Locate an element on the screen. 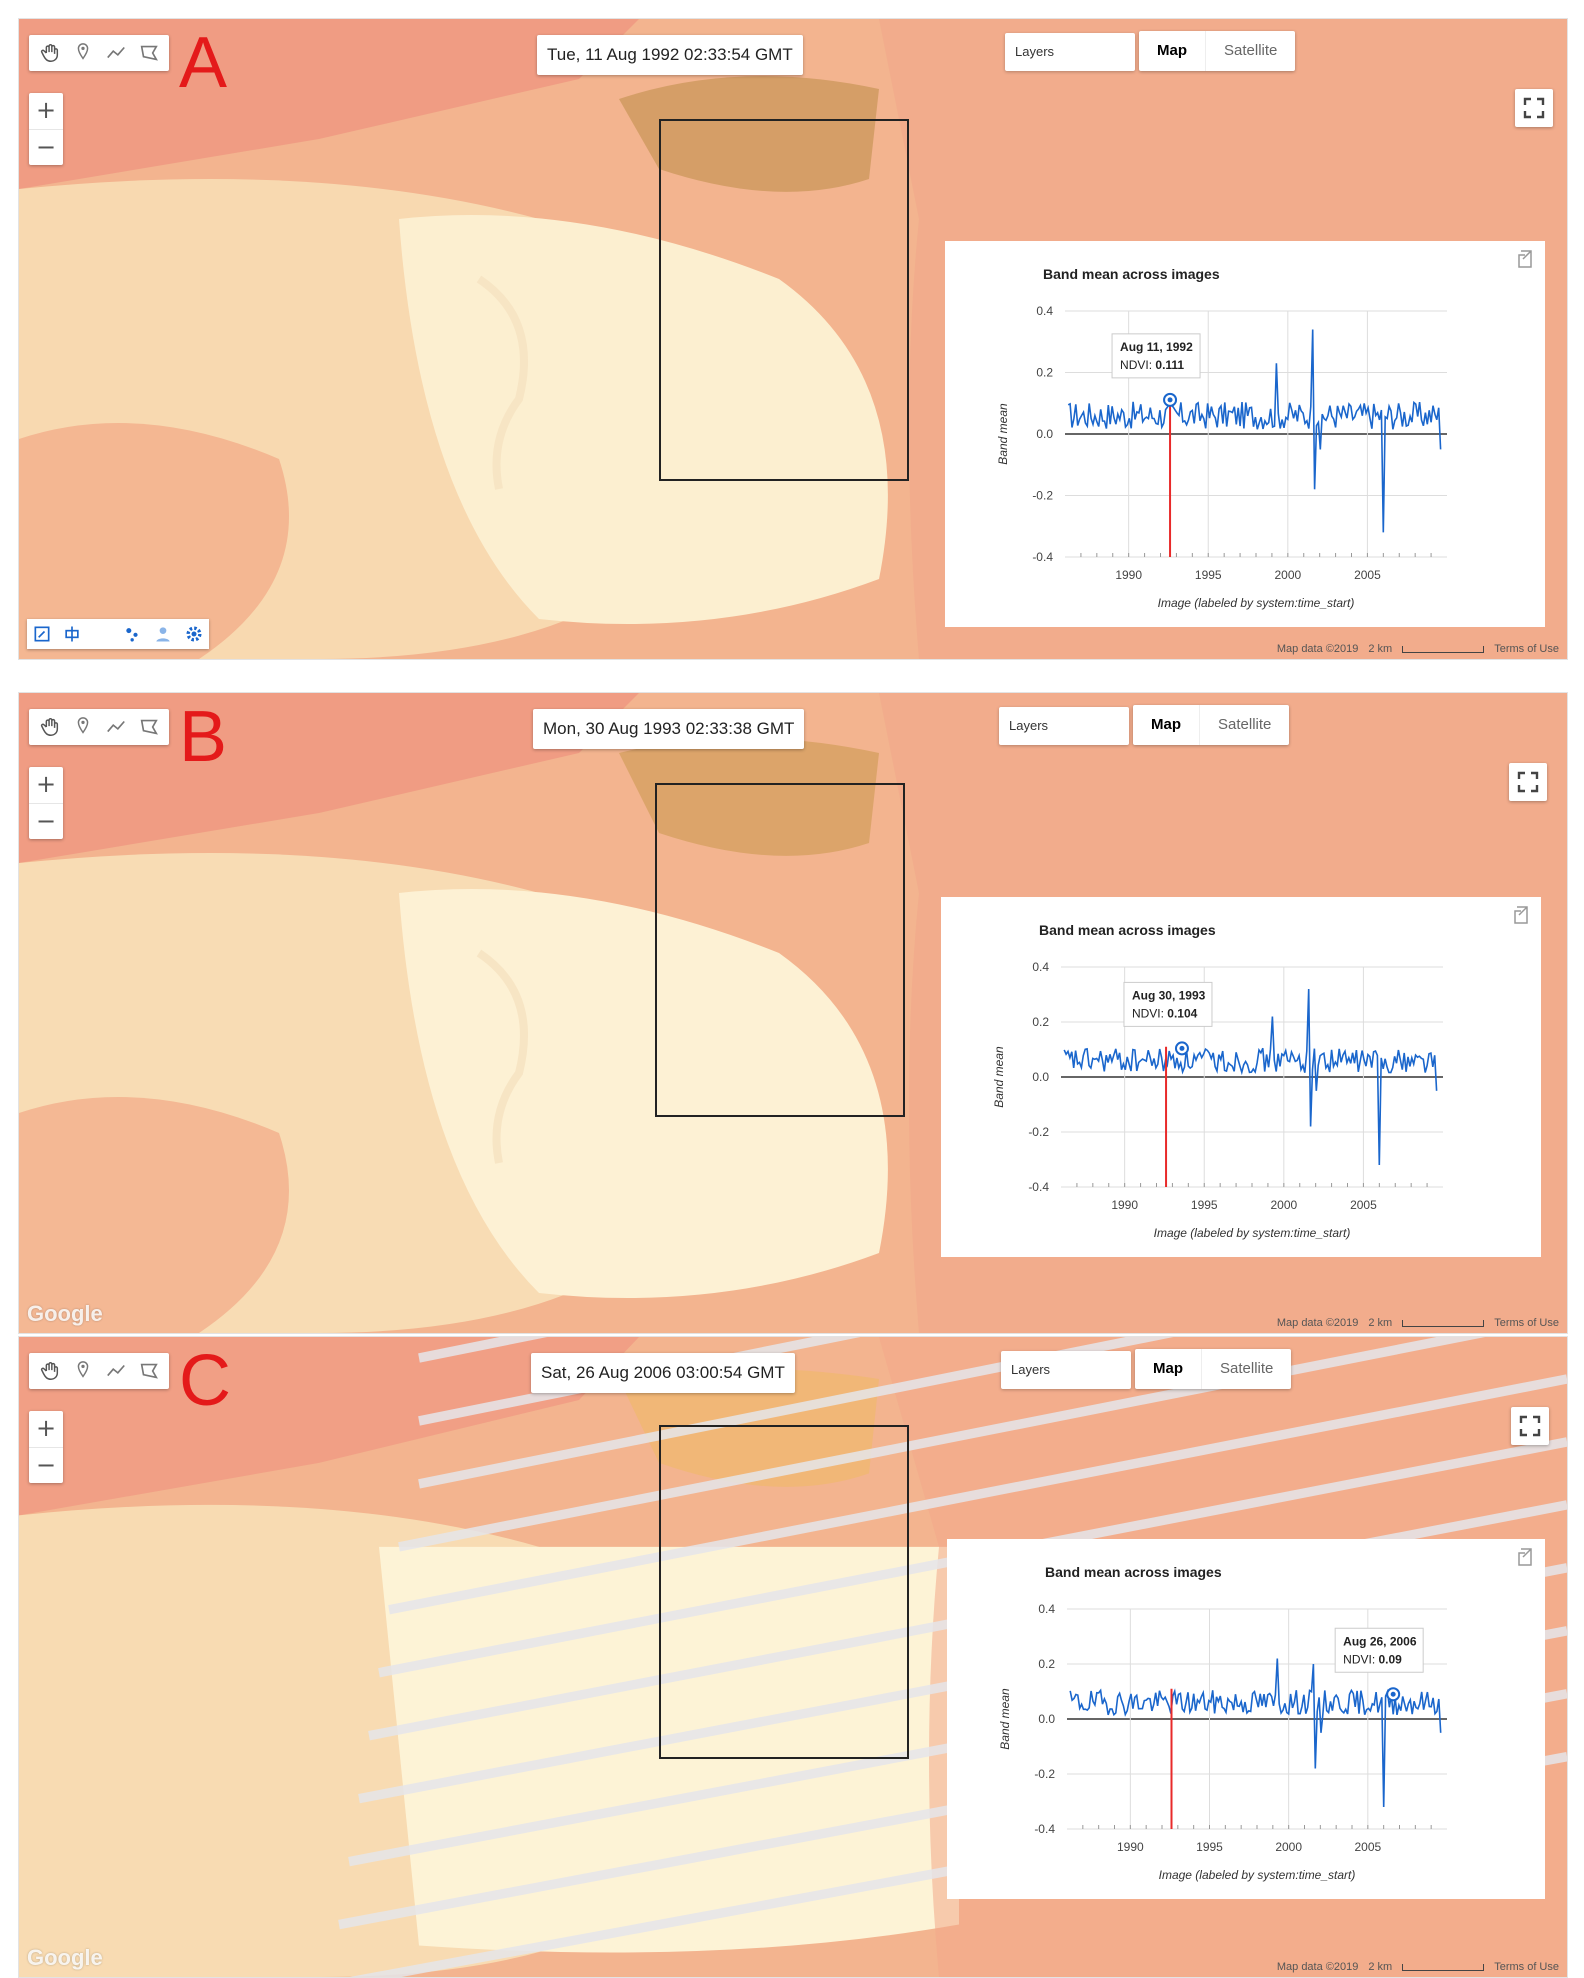  night-mode-icon is located at coordinates (103, 634).